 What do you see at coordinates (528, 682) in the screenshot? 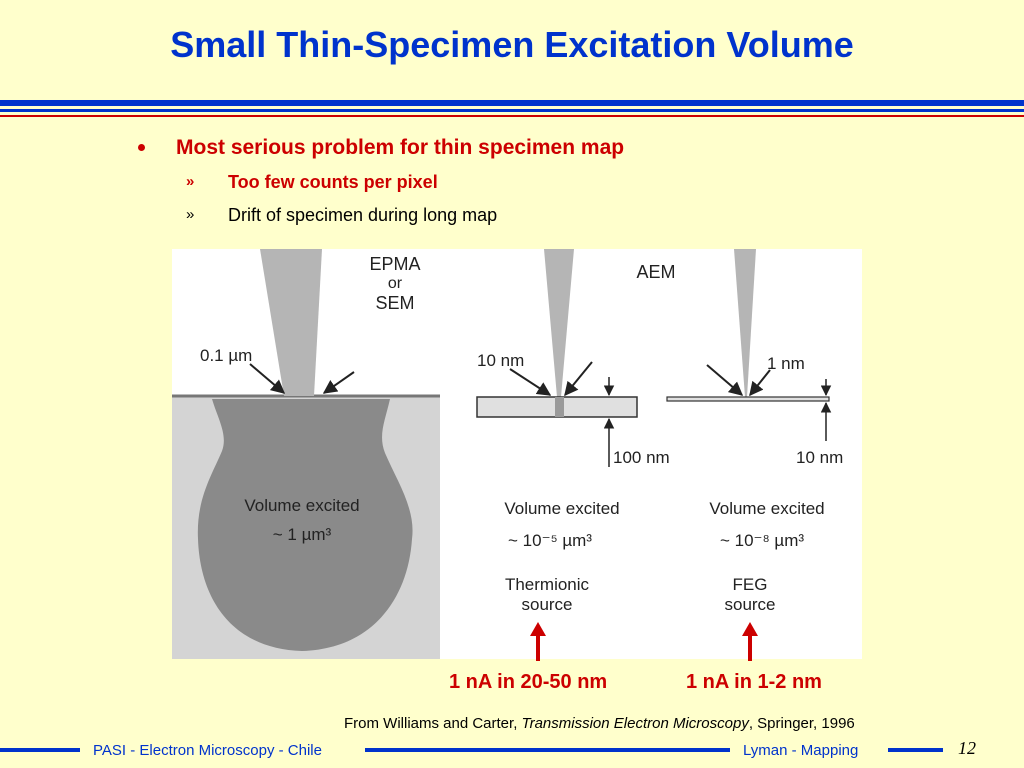
I see `thermionic-callout: 1 nA in 20-50 nm` at bounding box center [528, 682].